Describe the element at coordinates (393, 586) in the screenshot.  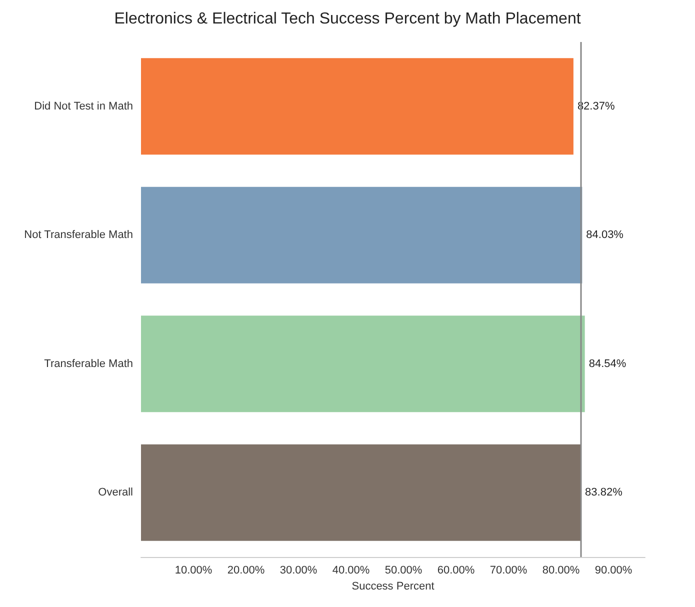
I see `x-axis-title: Success Percent` at that location.